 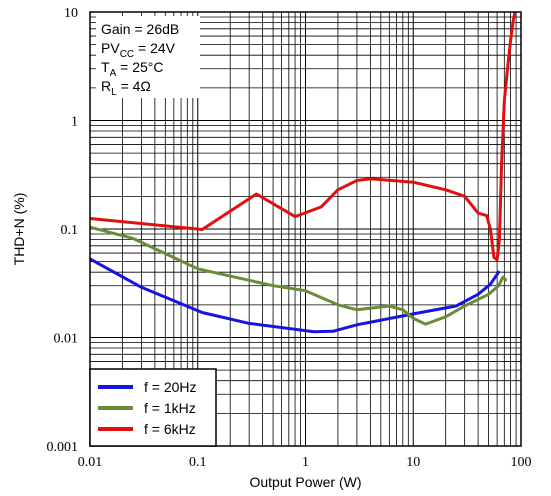 I want to click on legend-label: f = 20Hz, so click(x=170, y=387).